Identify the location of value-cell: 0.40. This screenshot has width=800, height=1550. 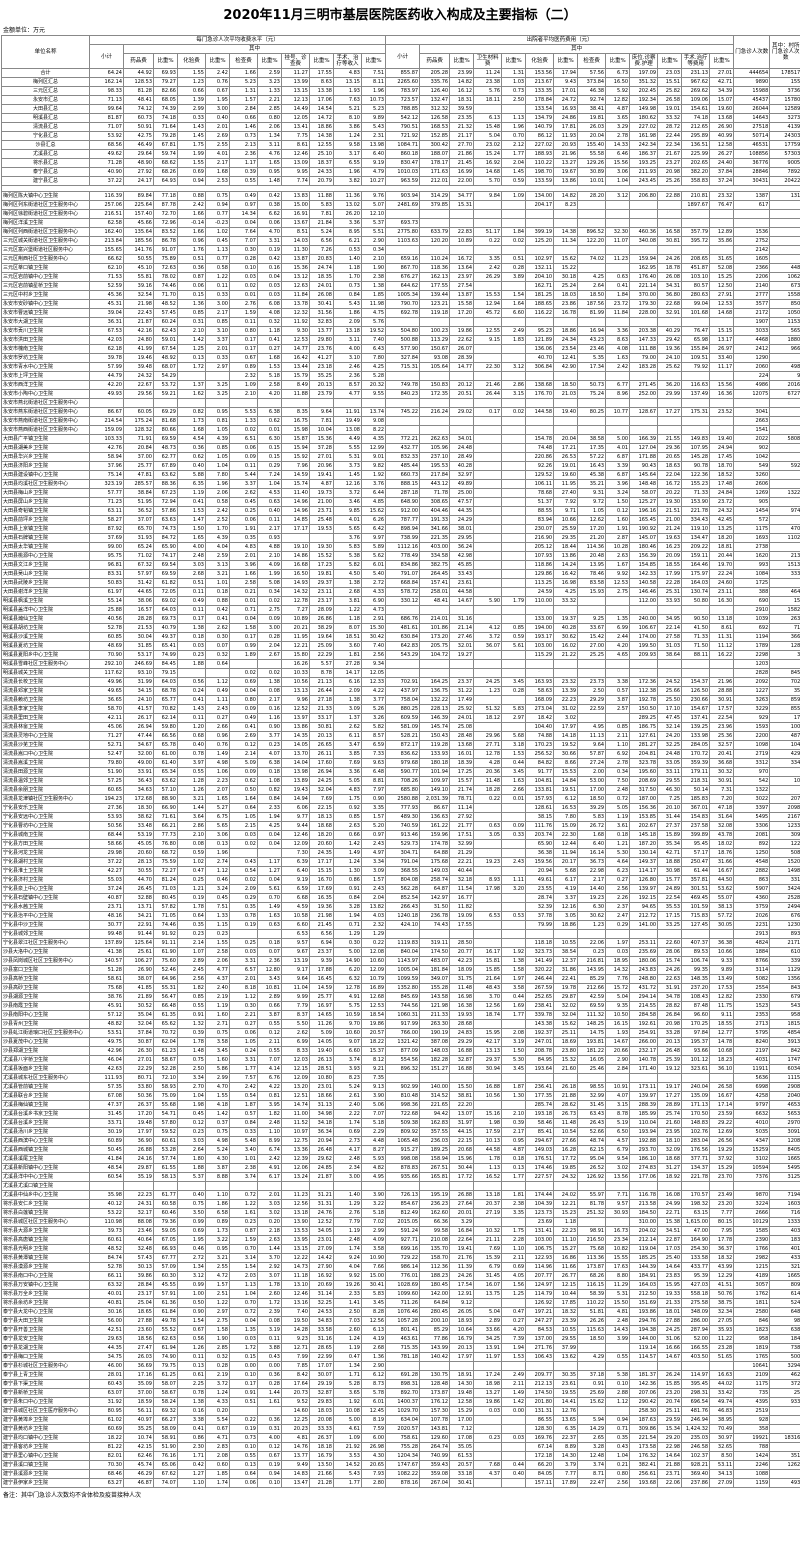
(269, 511).